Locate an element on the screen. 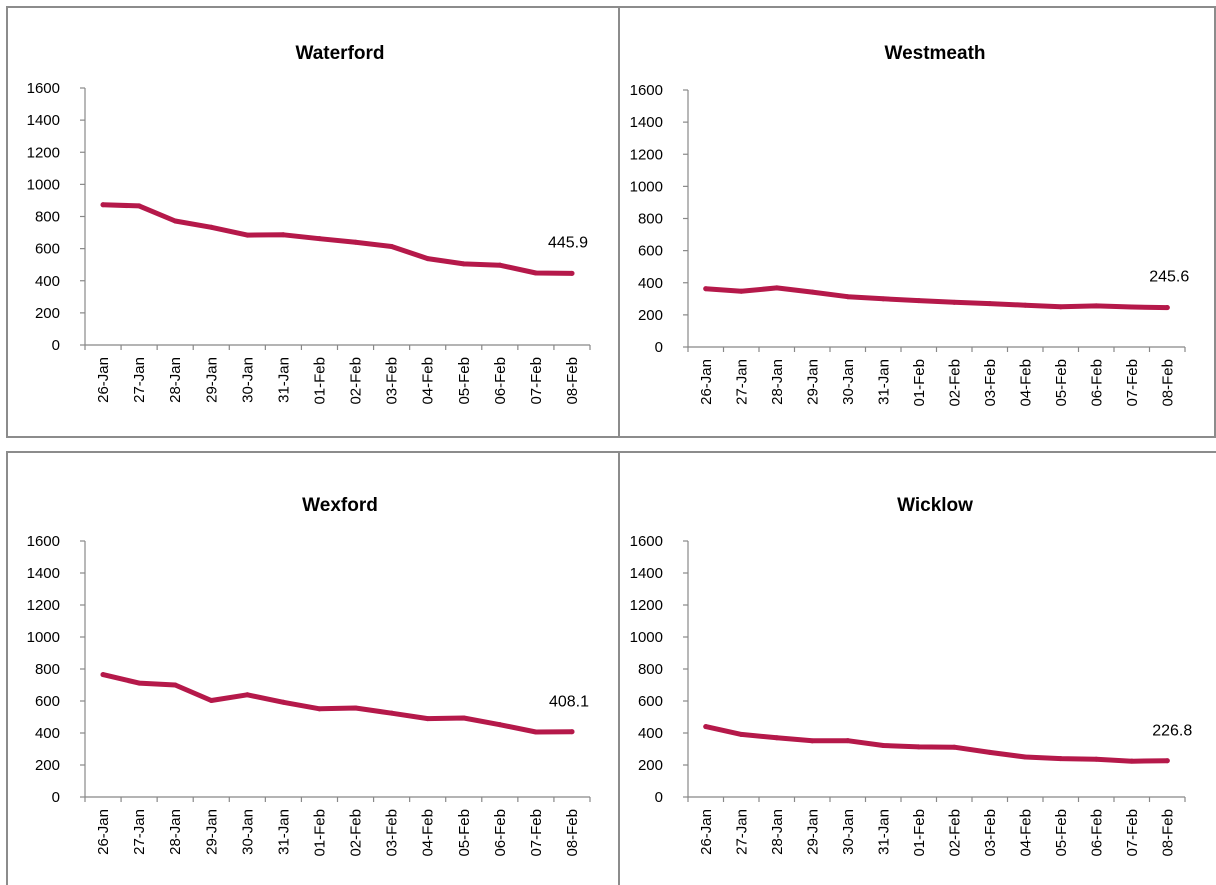 This screenshot has width=1216, height=885. data-label-last: 245.6 is located at coordinates (1169, 277).